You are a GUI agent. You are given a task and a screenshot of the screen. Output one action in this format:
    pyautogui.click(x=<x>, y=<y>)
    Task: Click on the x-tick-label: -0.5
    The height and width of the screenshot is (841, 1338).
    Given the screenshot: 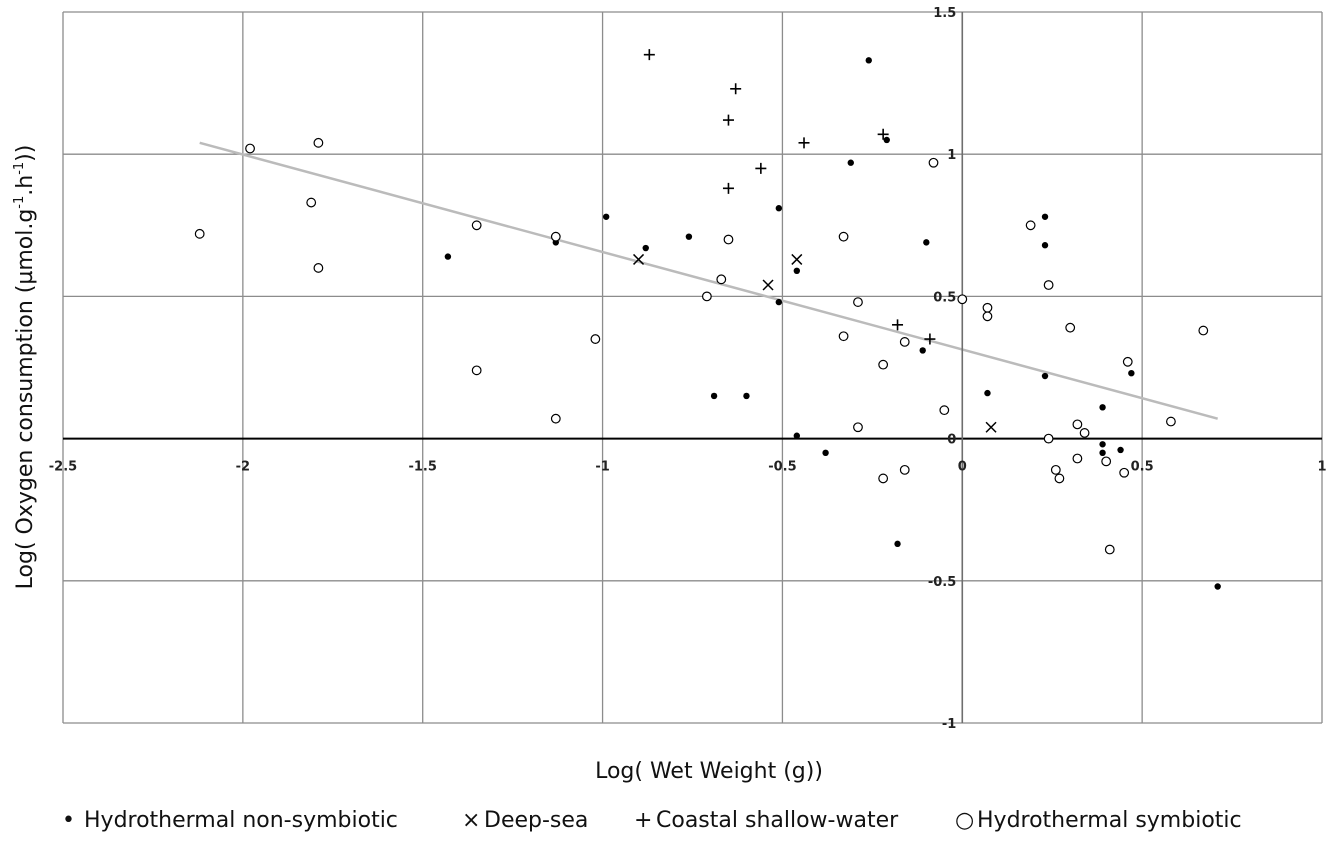 What is the action you would take?
    pyautogui.click(x=782, y=467)
    